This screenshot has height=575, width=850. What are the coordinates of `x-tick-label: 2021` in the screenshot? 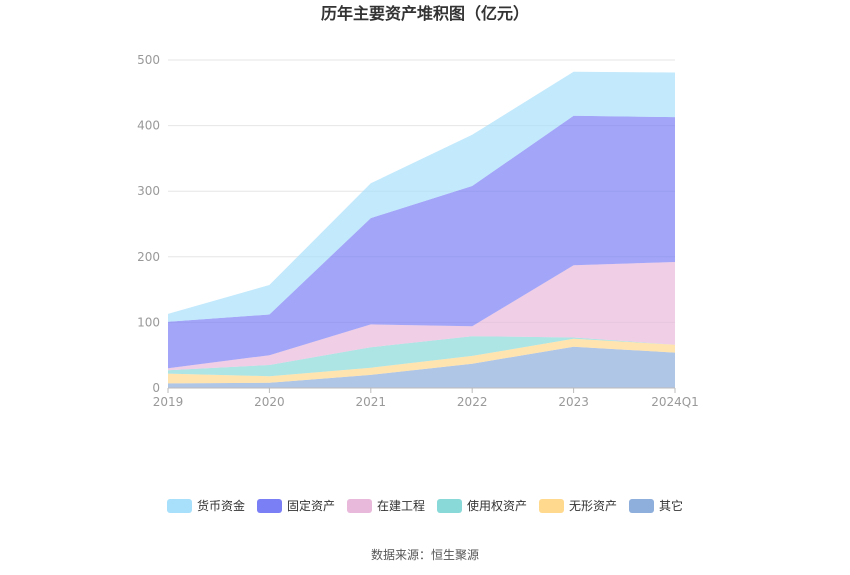 It's located at (371, 402).